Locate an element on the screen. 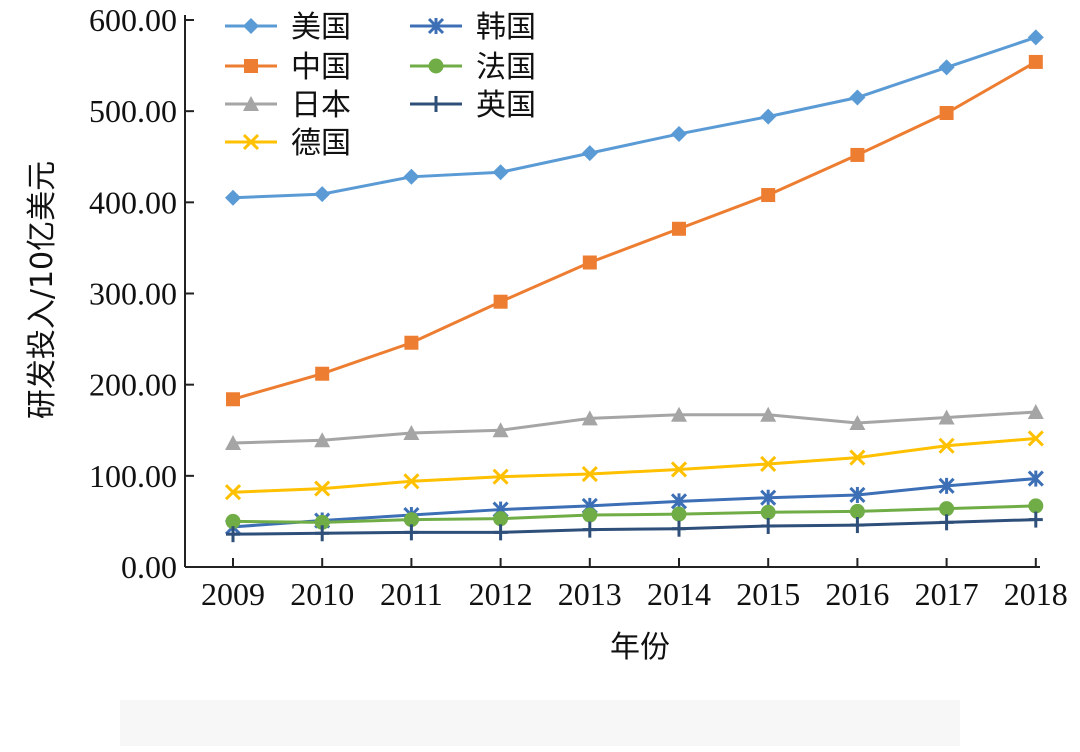 This screenshot has height=752, width=1080. series-plus is located at coordinates (634, 527).